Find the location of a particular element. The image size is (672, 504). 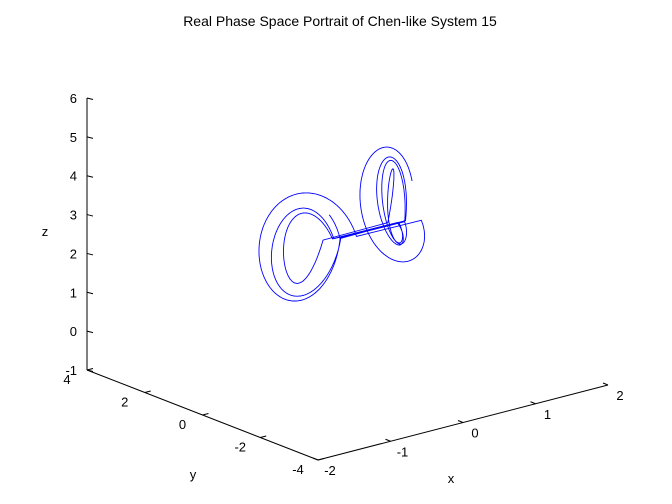

y-tick-label: -2 is located at coordinates (240, 447).